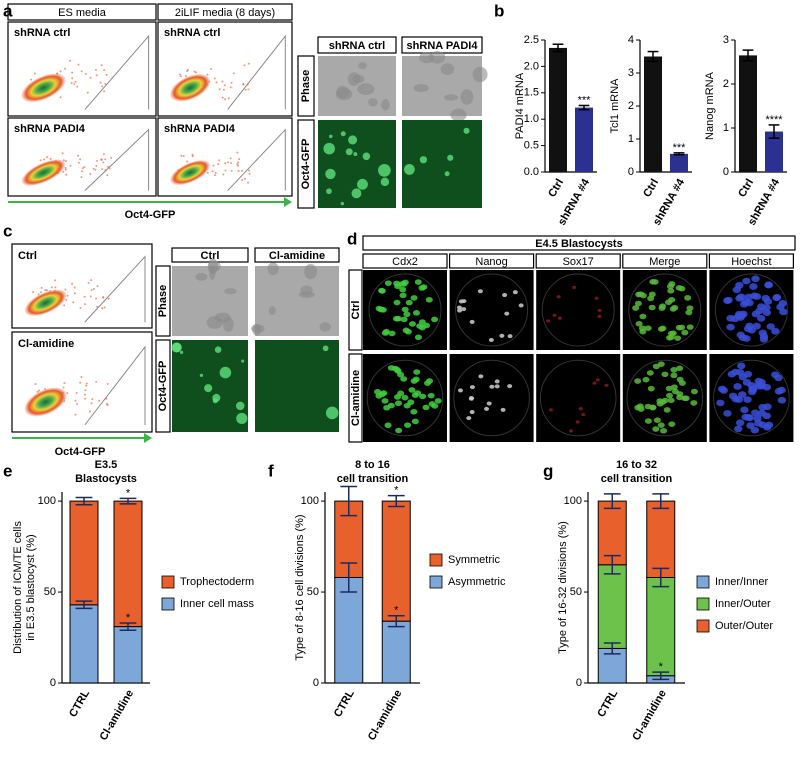  What do you see at coordinates (579, 243) in the screenshot?
I see `header-box` at bounding box center [579, 243].